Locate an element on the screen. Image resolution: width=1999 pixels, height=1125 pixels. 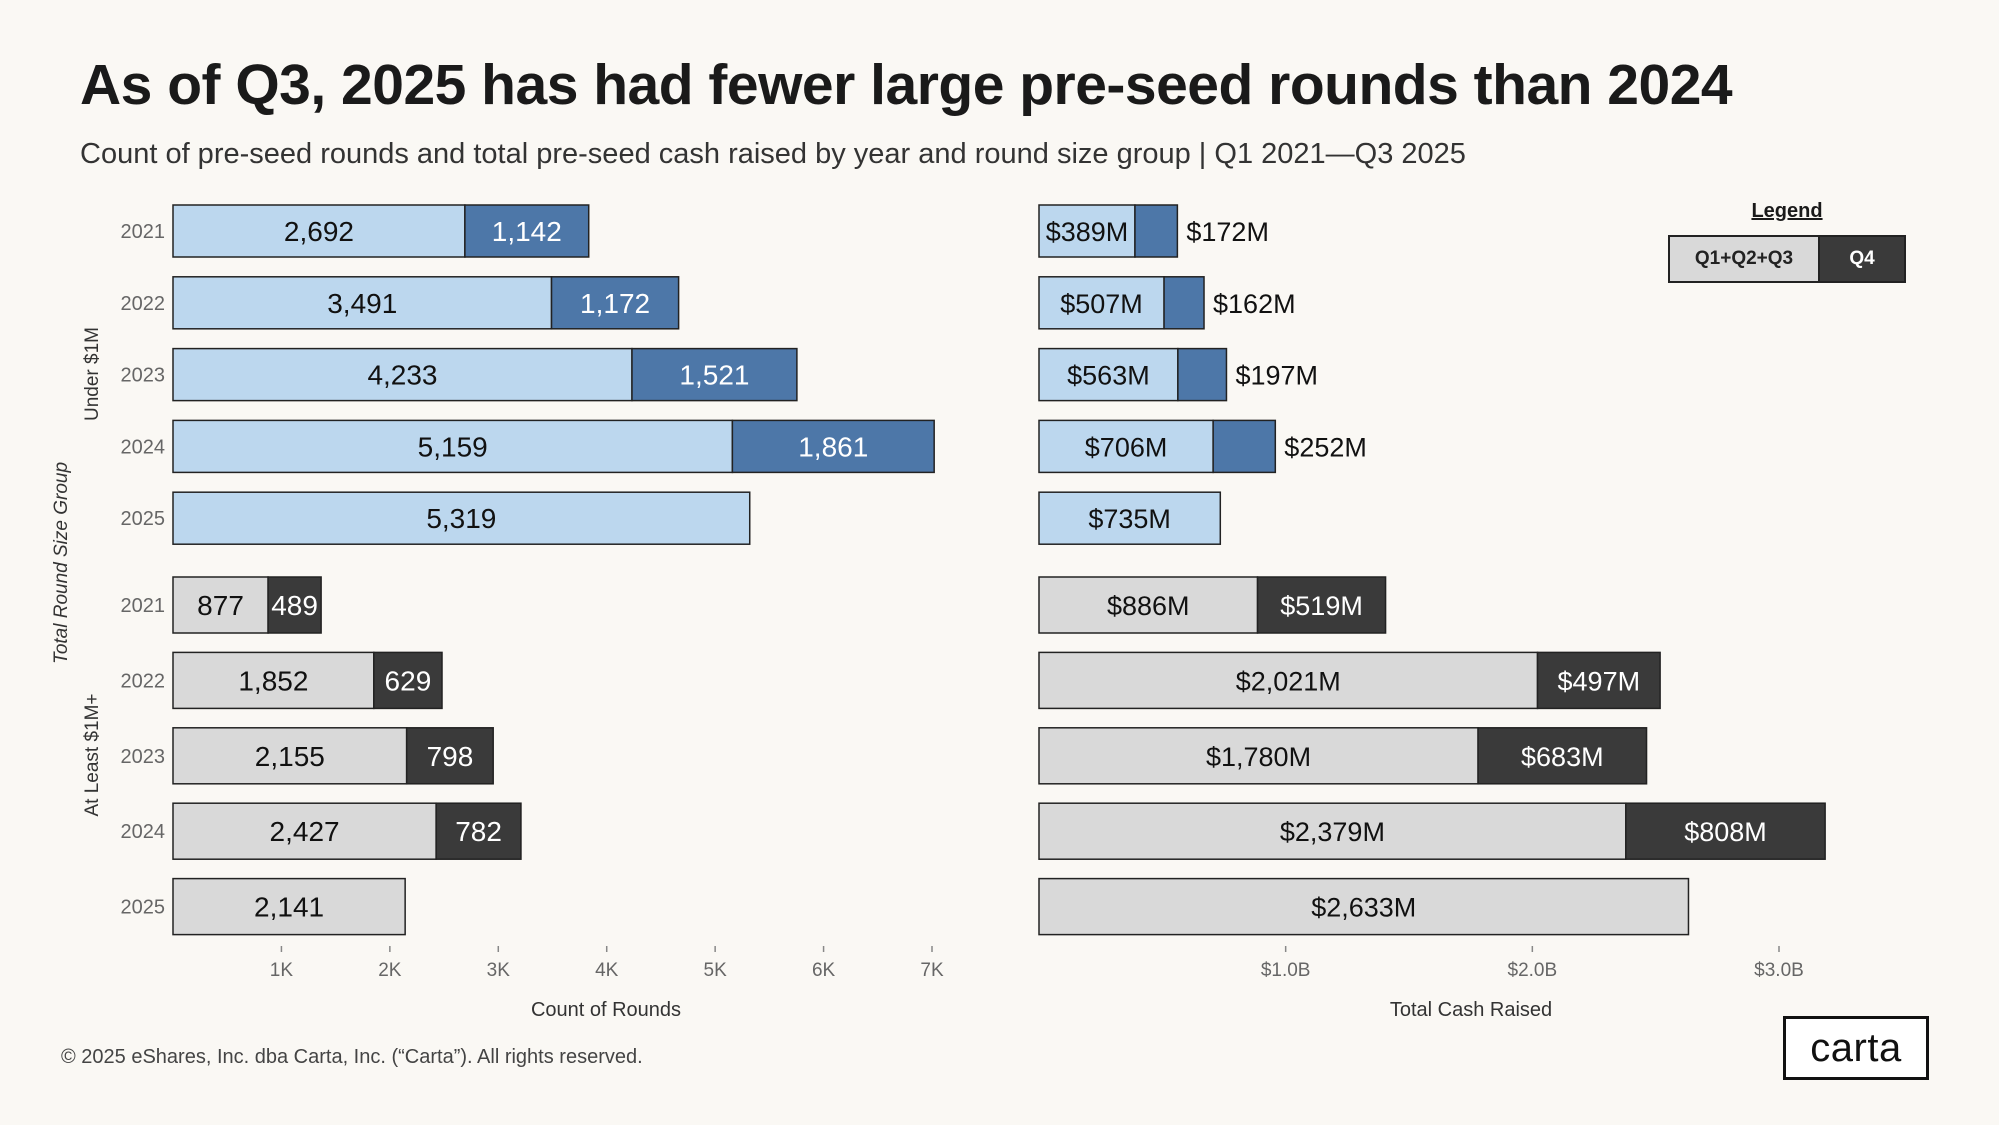
legend-keys: Q1+Q2+Q3 Q4 is located at coordinates (1787, 259).